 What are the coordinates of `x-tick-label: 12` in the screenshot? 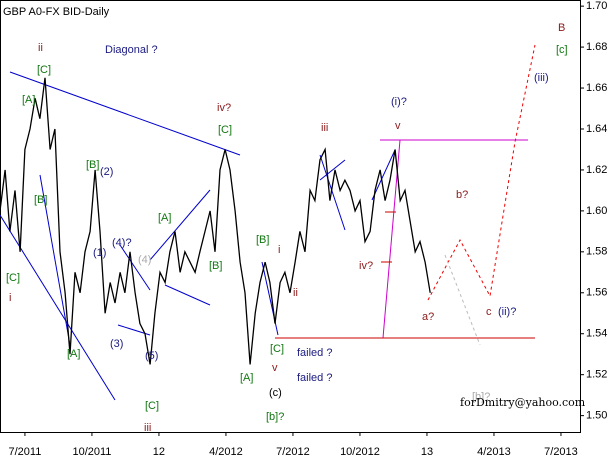 It's located at (159, 452).